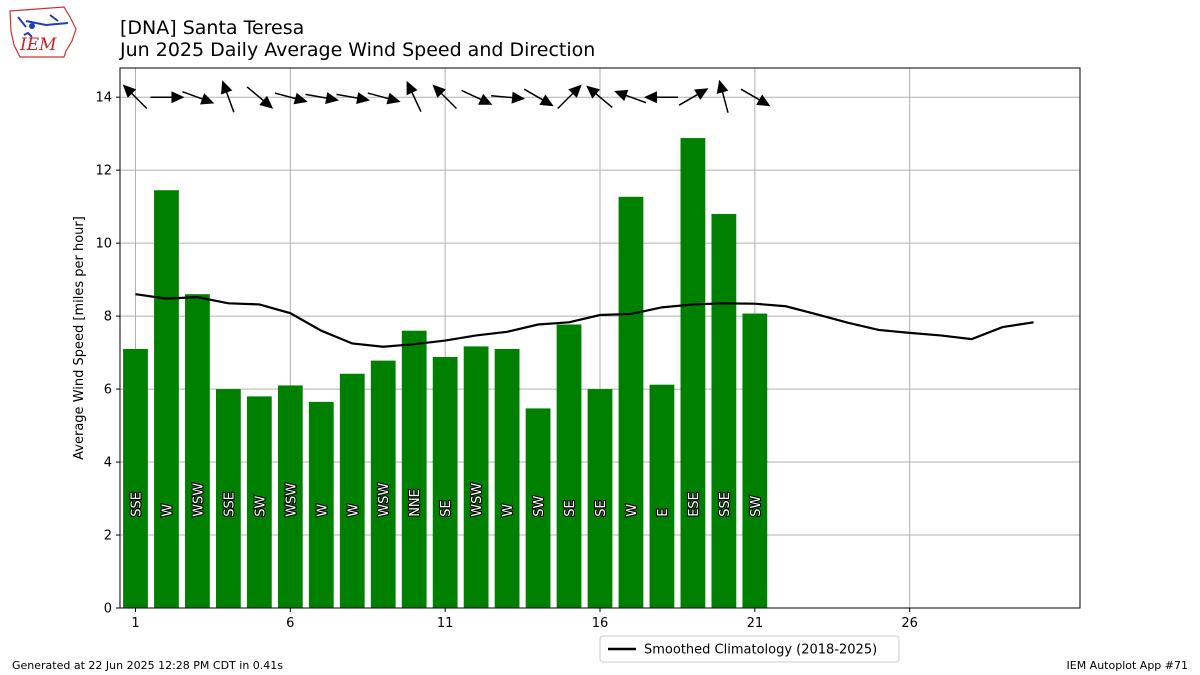 The width and height of the screenshot is (1200, 675). What do you see at coordinates (103, 171) in the screenshot?
I see `y-tick-label: 12` at bounding box center [103, 171].